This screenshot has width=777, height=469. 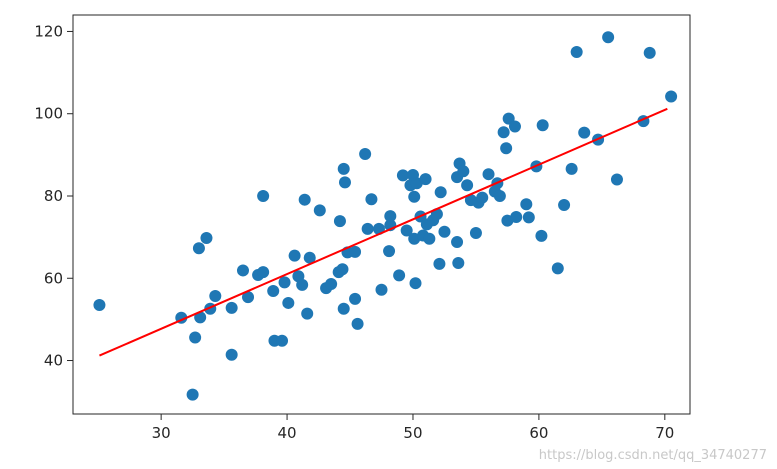 What do you see at coordinates (652, 455) in the screenshot?
I see `watermark-text: https://blog.csdn.net/qq_34740277` at bounding box center [652, 455].